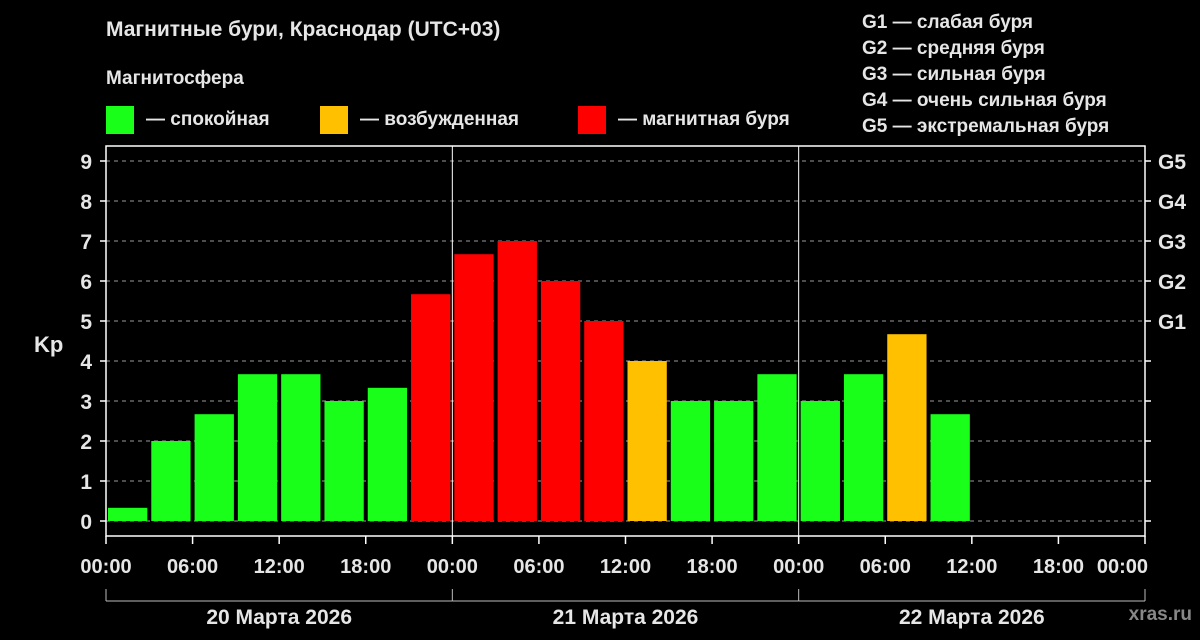 The image size is (1200, 640). What do you see at coordinates (86, 442) in the screenshot?
I see `y-tick-label: 2` at bounding box center [86, 442].